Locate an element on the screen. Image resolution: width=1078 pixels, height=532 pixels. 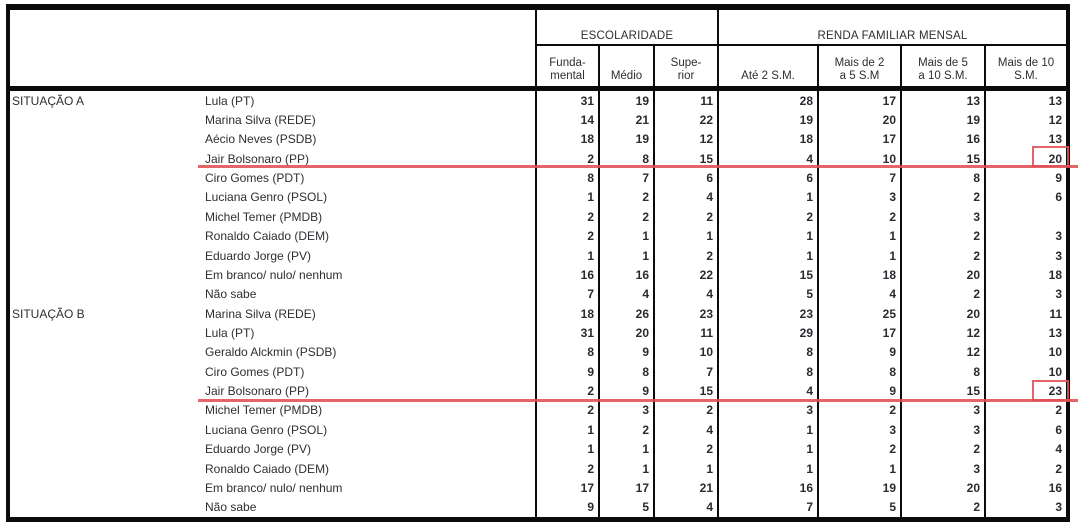
value-cell: 16 is located at coordinates (1025, 488).